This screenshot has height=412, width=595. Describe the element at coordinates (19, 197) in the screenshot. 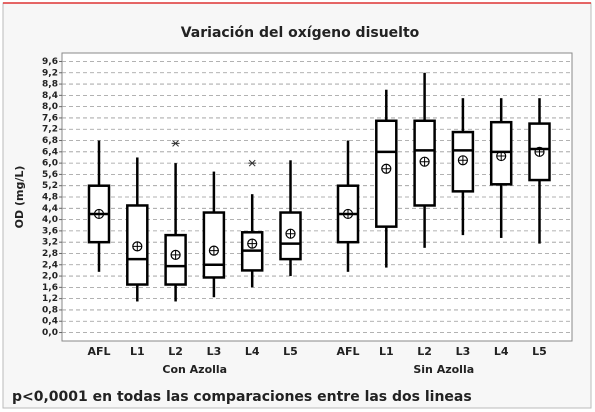

I see `y-axis-label: OD (mg/L)` at that location.